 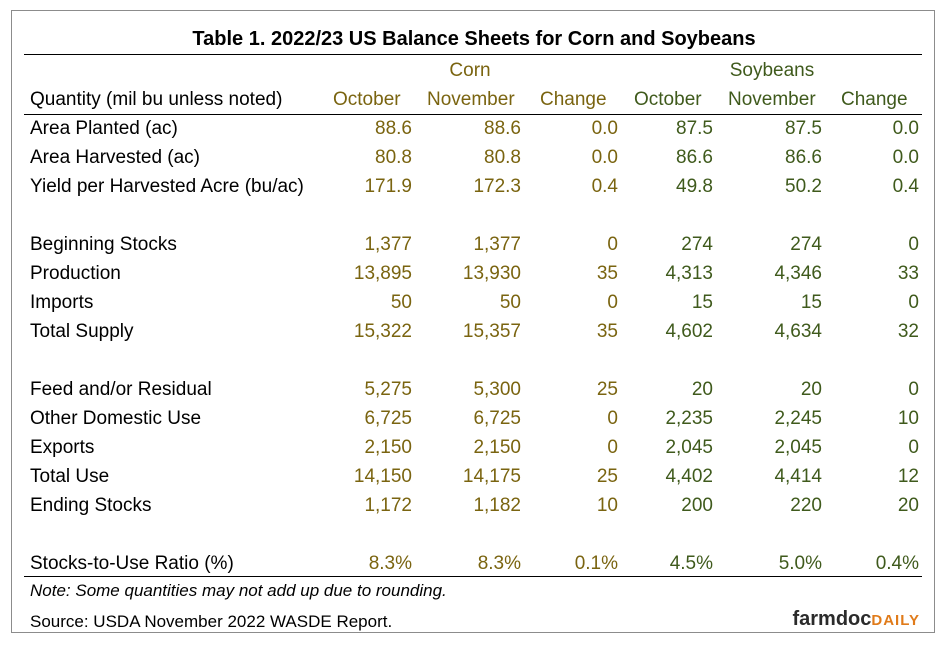 I want to click on table-cell: 4,346, so click(x=798, y=273).